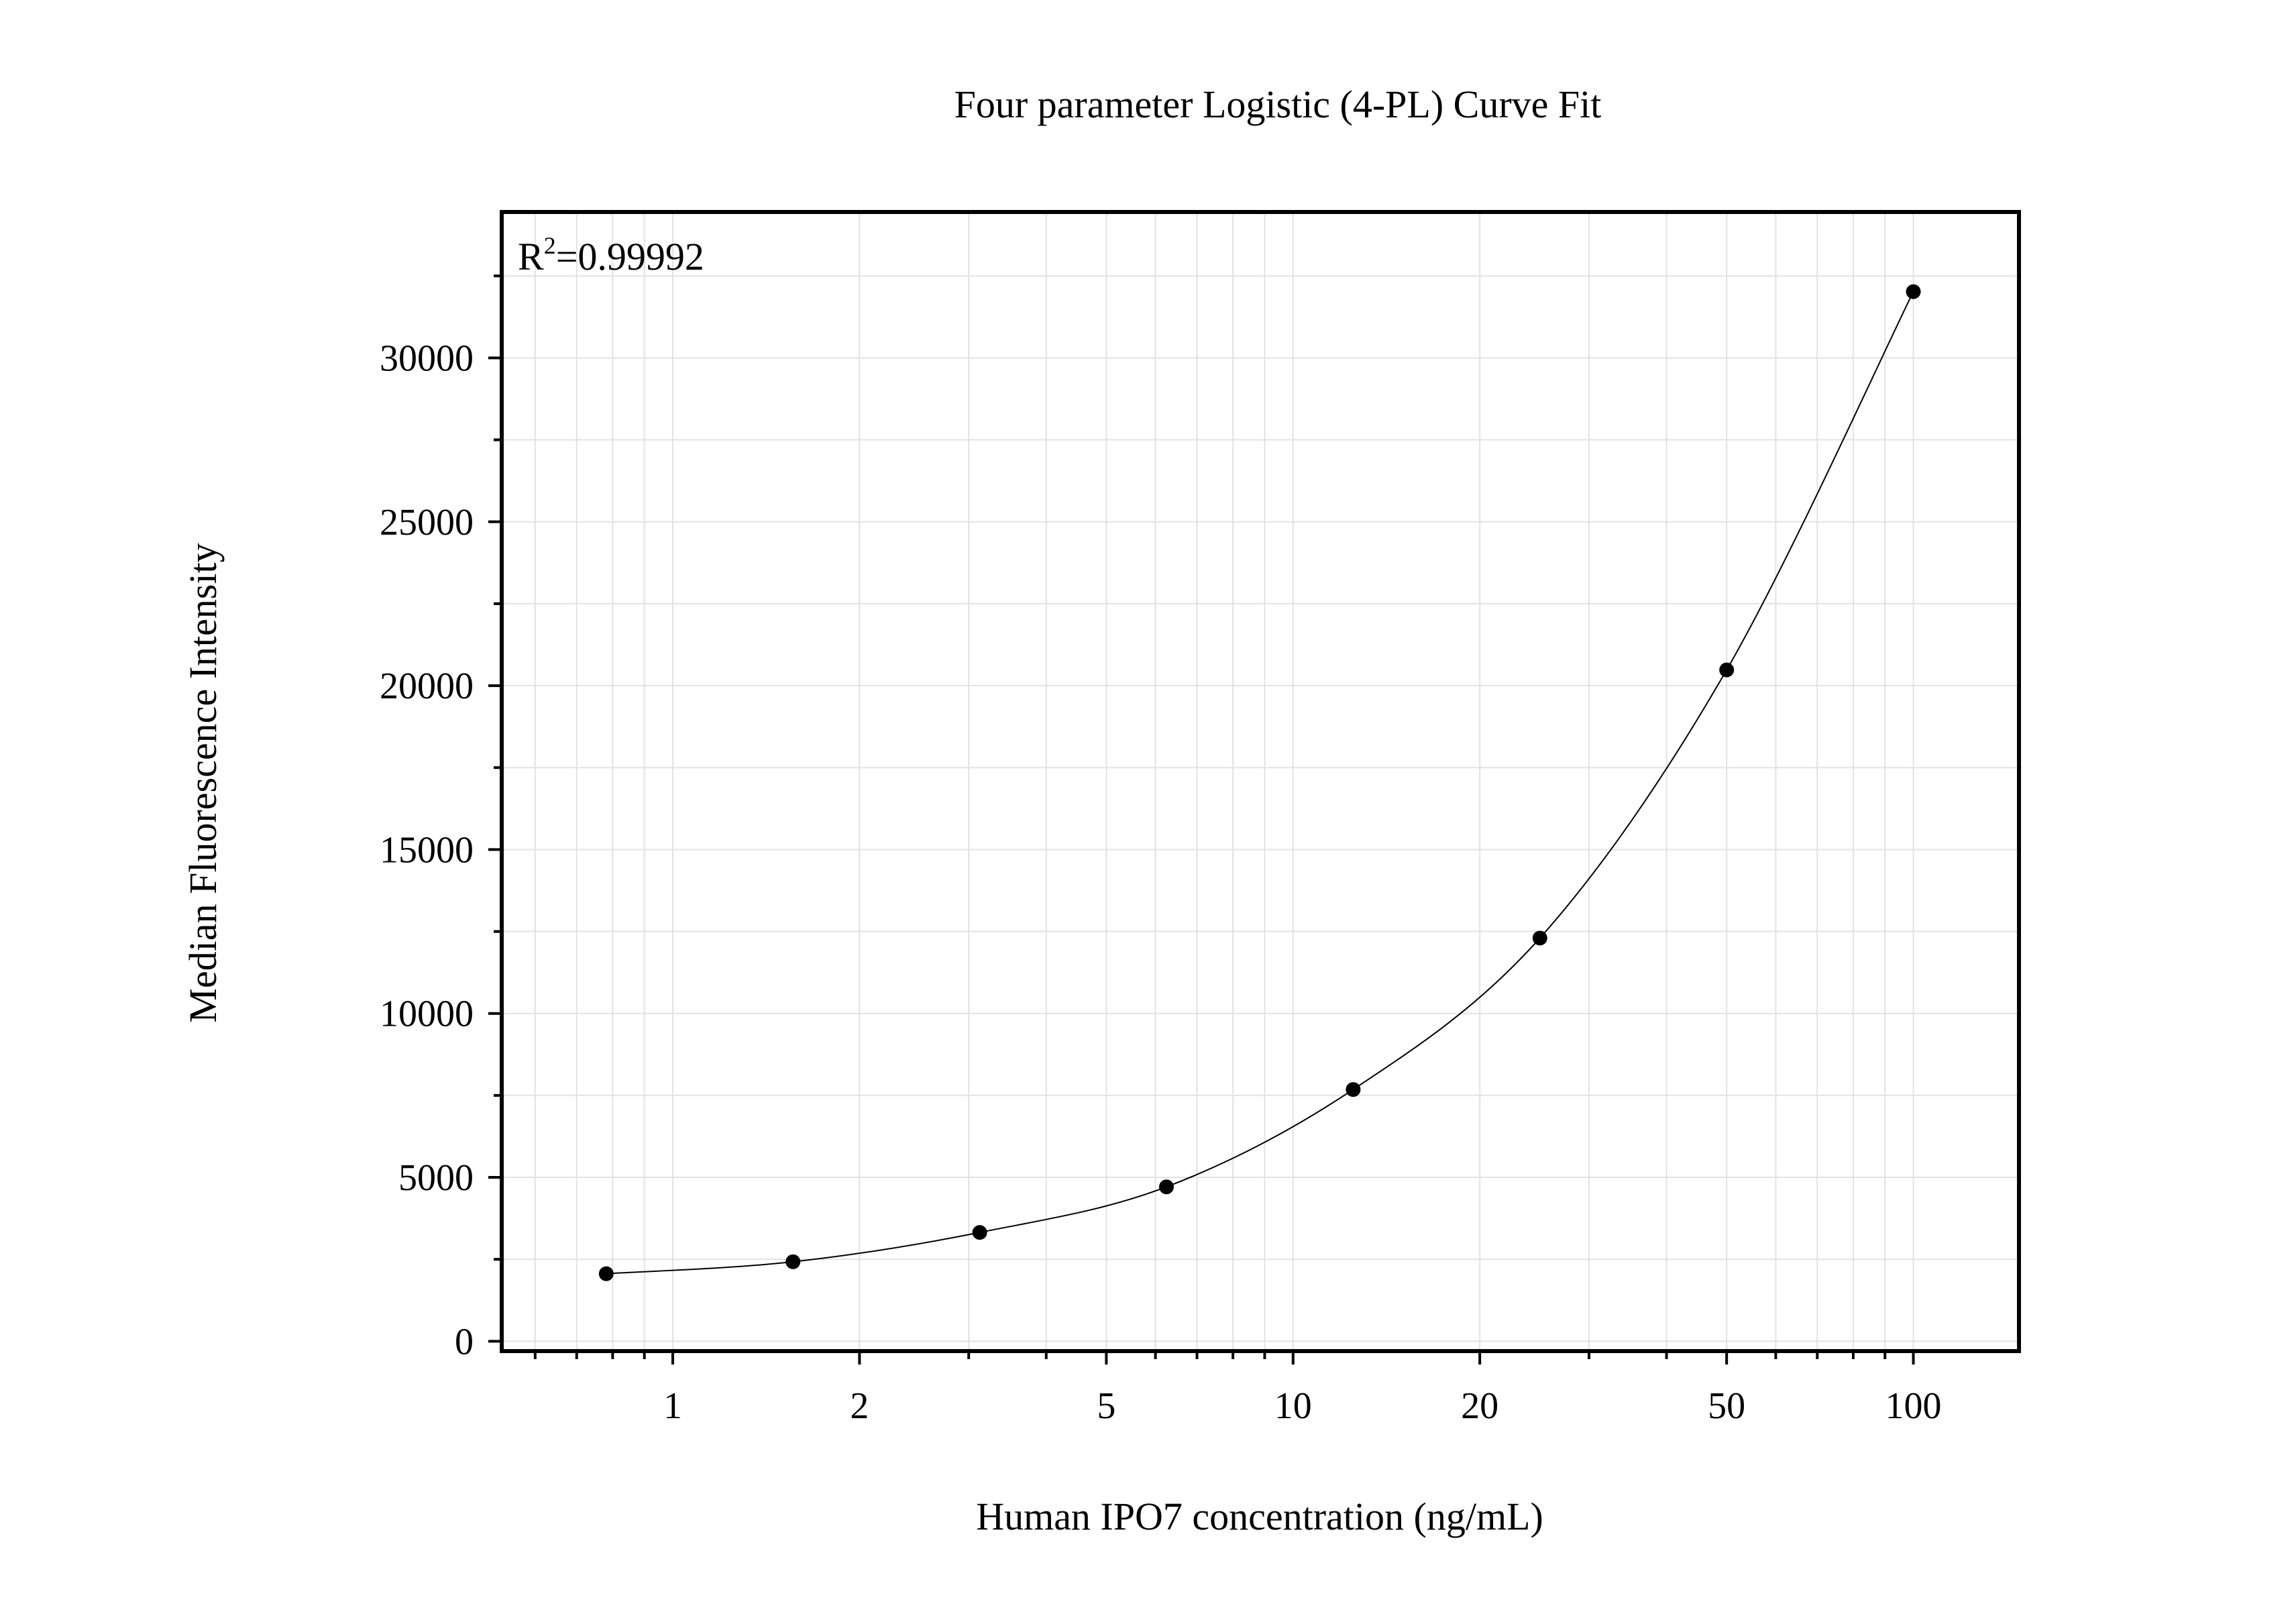  Describe the element at coordinates (1106, 1406) in the screenshot. I see `x-tick-label: 5` at that location.